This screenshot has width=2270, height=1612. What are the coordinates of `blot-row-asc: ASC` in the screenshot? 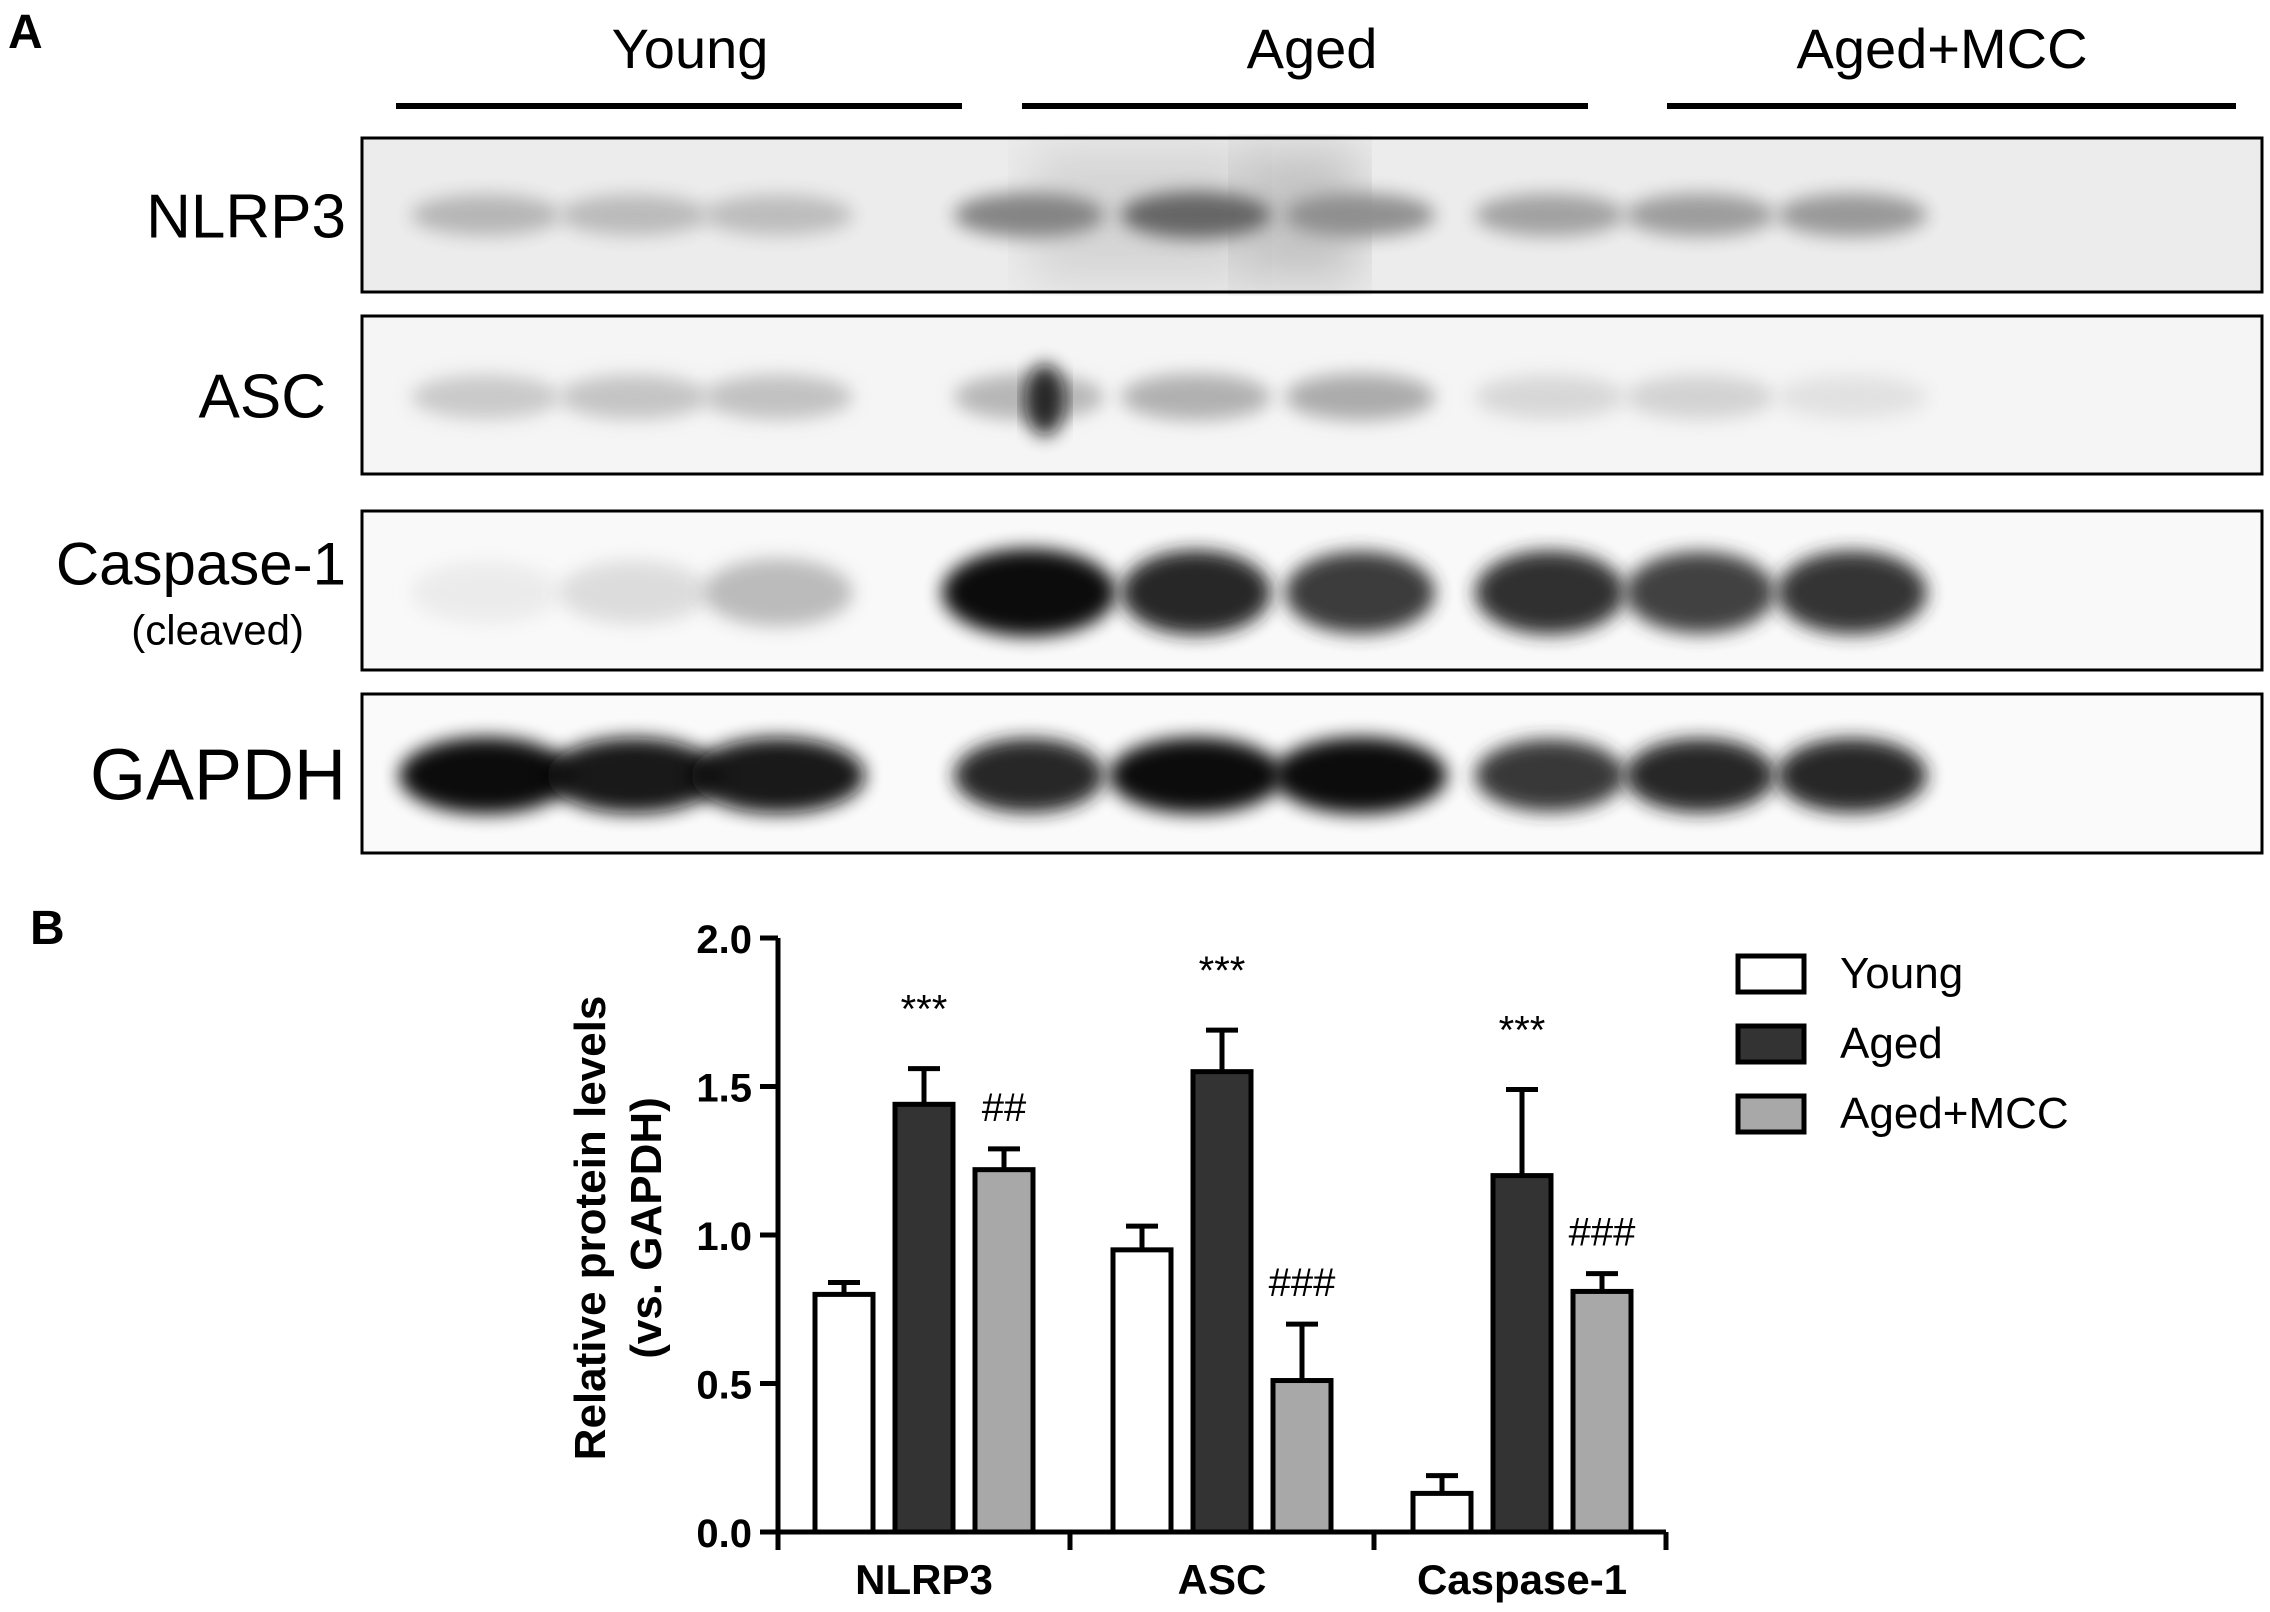 It's located at (1231, 395).